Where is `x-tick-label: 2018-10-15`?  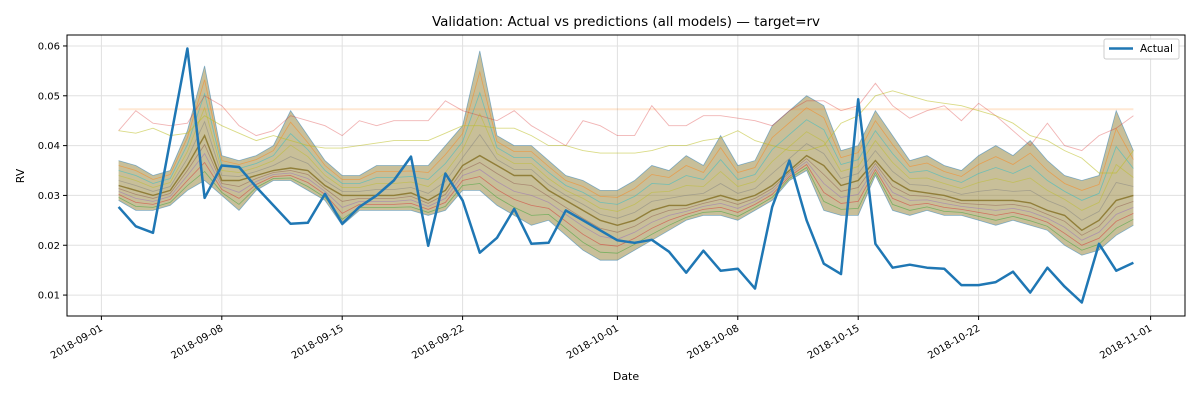
x-tick-label: 2018-10-15 is located at coordinates (834, 342).